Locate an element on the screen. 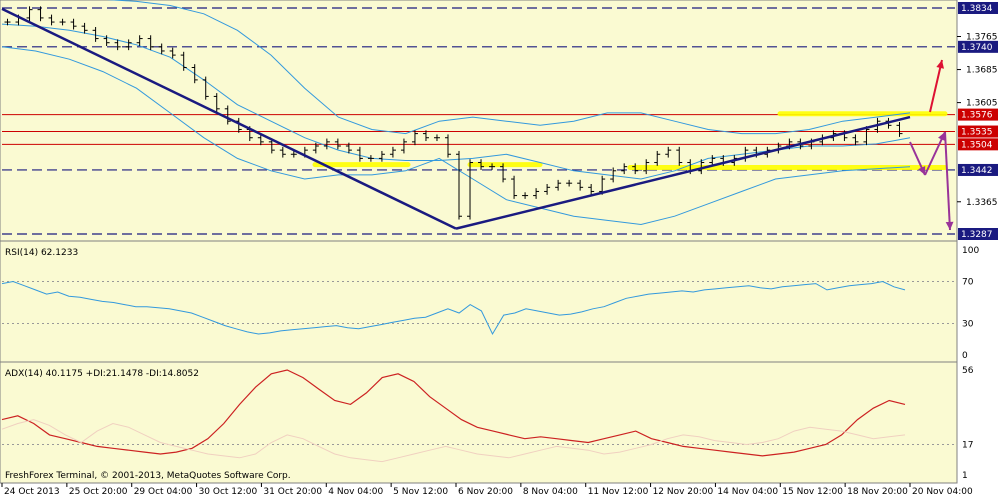  price-axis-label: 1.3576 is located at coordinates (977, 116).